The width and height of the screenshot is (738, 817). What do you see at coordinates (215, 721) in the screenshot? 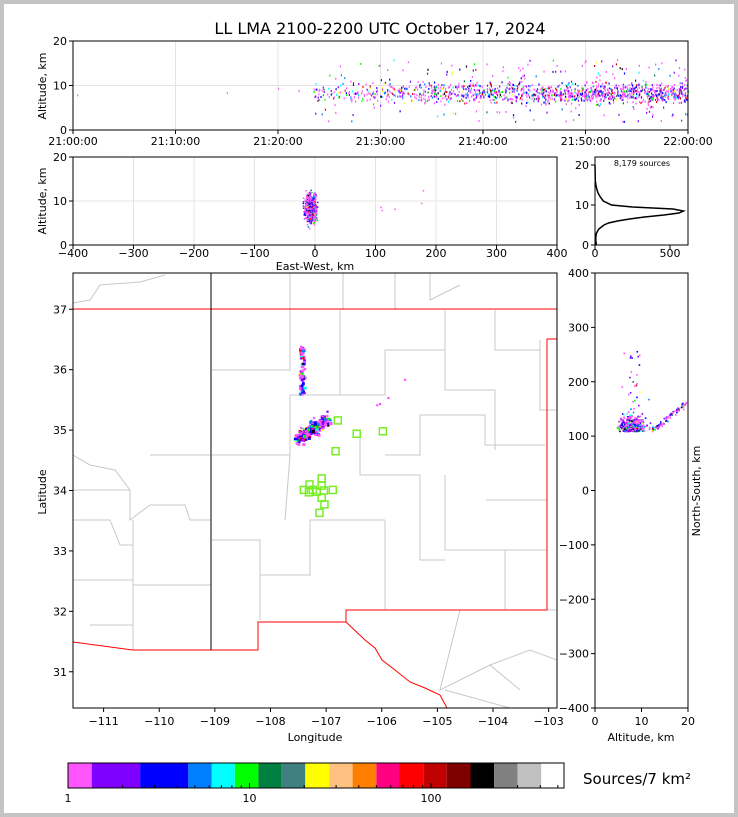
I see `map-x-tick-label: −109` at bounding box center [215, 721].